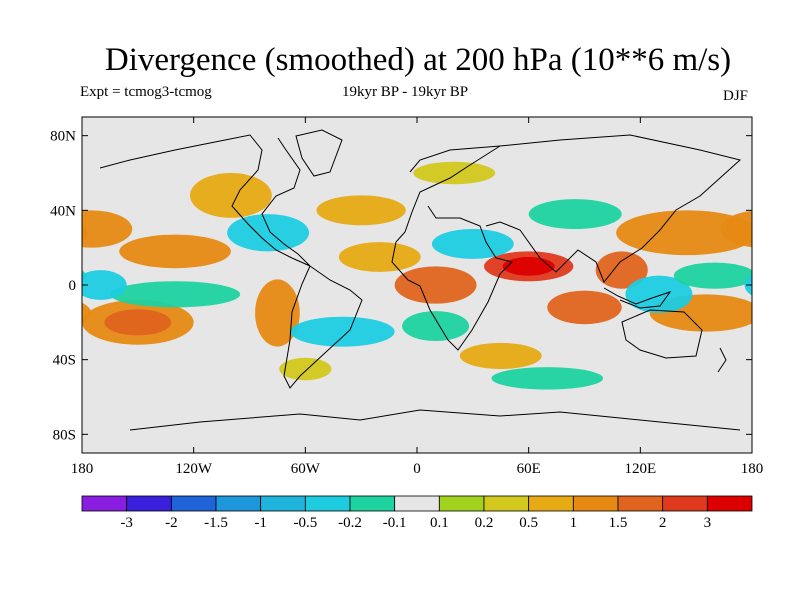 The image size is (800, 600). I want to click on colorbar-label: 0.2, so click(484, 523).